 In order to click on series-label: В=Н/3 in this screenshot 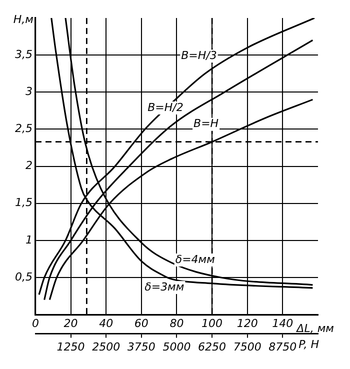, I will do `click(199, 55)`.